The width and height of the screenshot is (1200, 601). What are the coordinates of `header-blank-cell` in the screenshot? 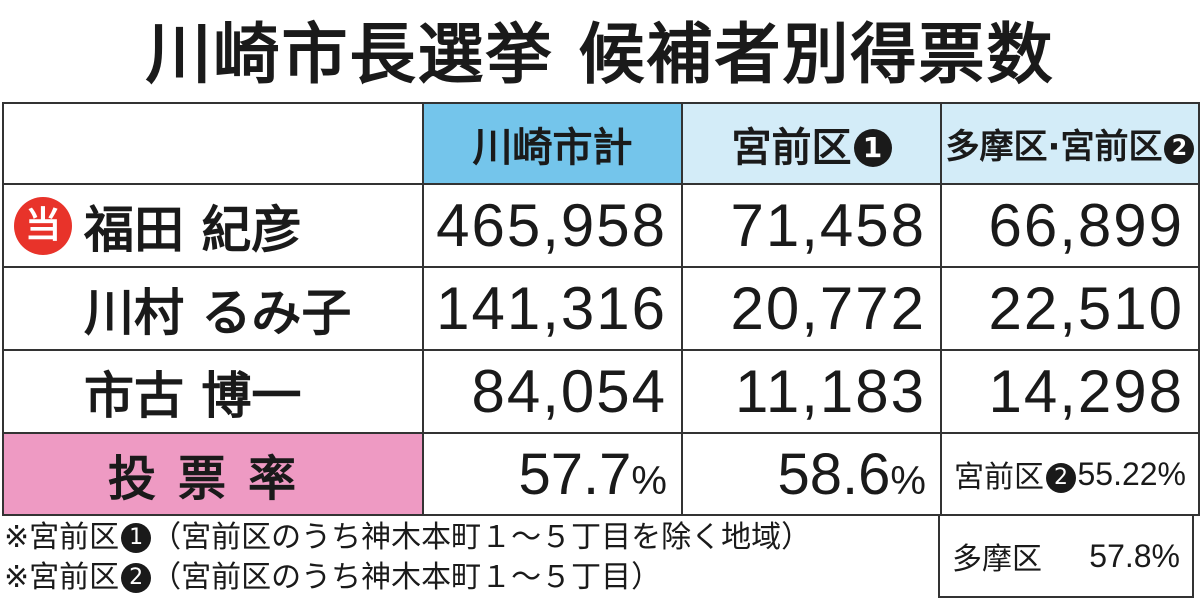 It's located at (213, 143).